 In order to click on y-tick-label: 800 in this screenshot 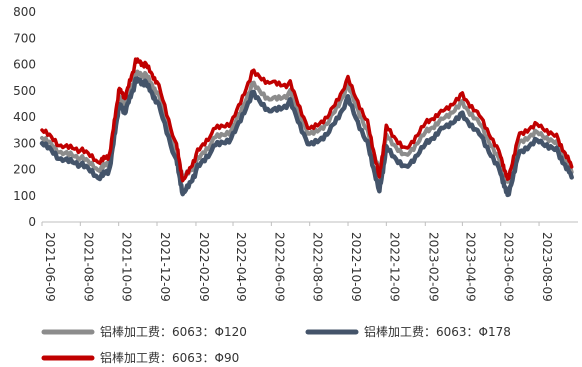, I will do `click(24, 12)`.